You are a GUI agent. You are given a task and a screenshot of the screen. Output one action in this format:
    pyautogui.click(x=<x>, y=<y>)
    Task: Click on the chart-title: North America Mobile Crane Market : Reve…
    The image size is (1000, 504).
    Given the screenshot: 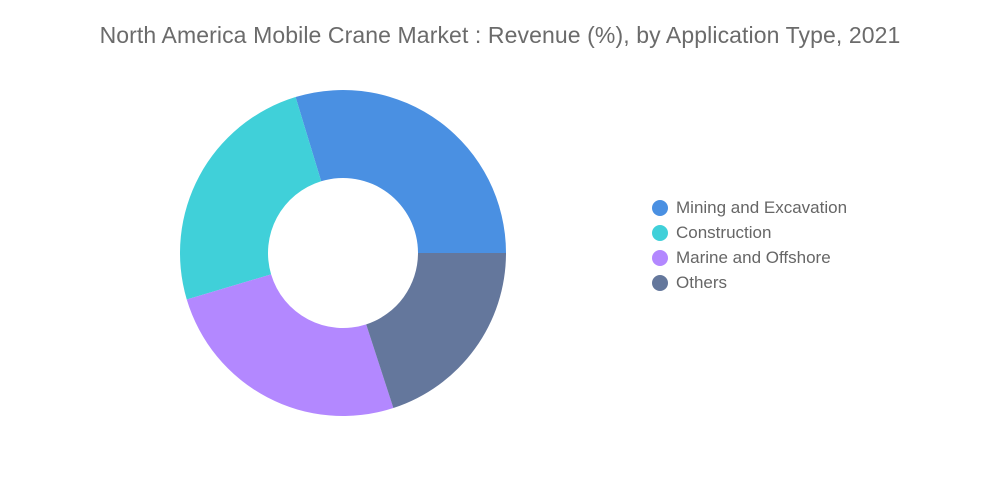 What is the action you would take?
    pyautogui.click(x=500, y=35)
    